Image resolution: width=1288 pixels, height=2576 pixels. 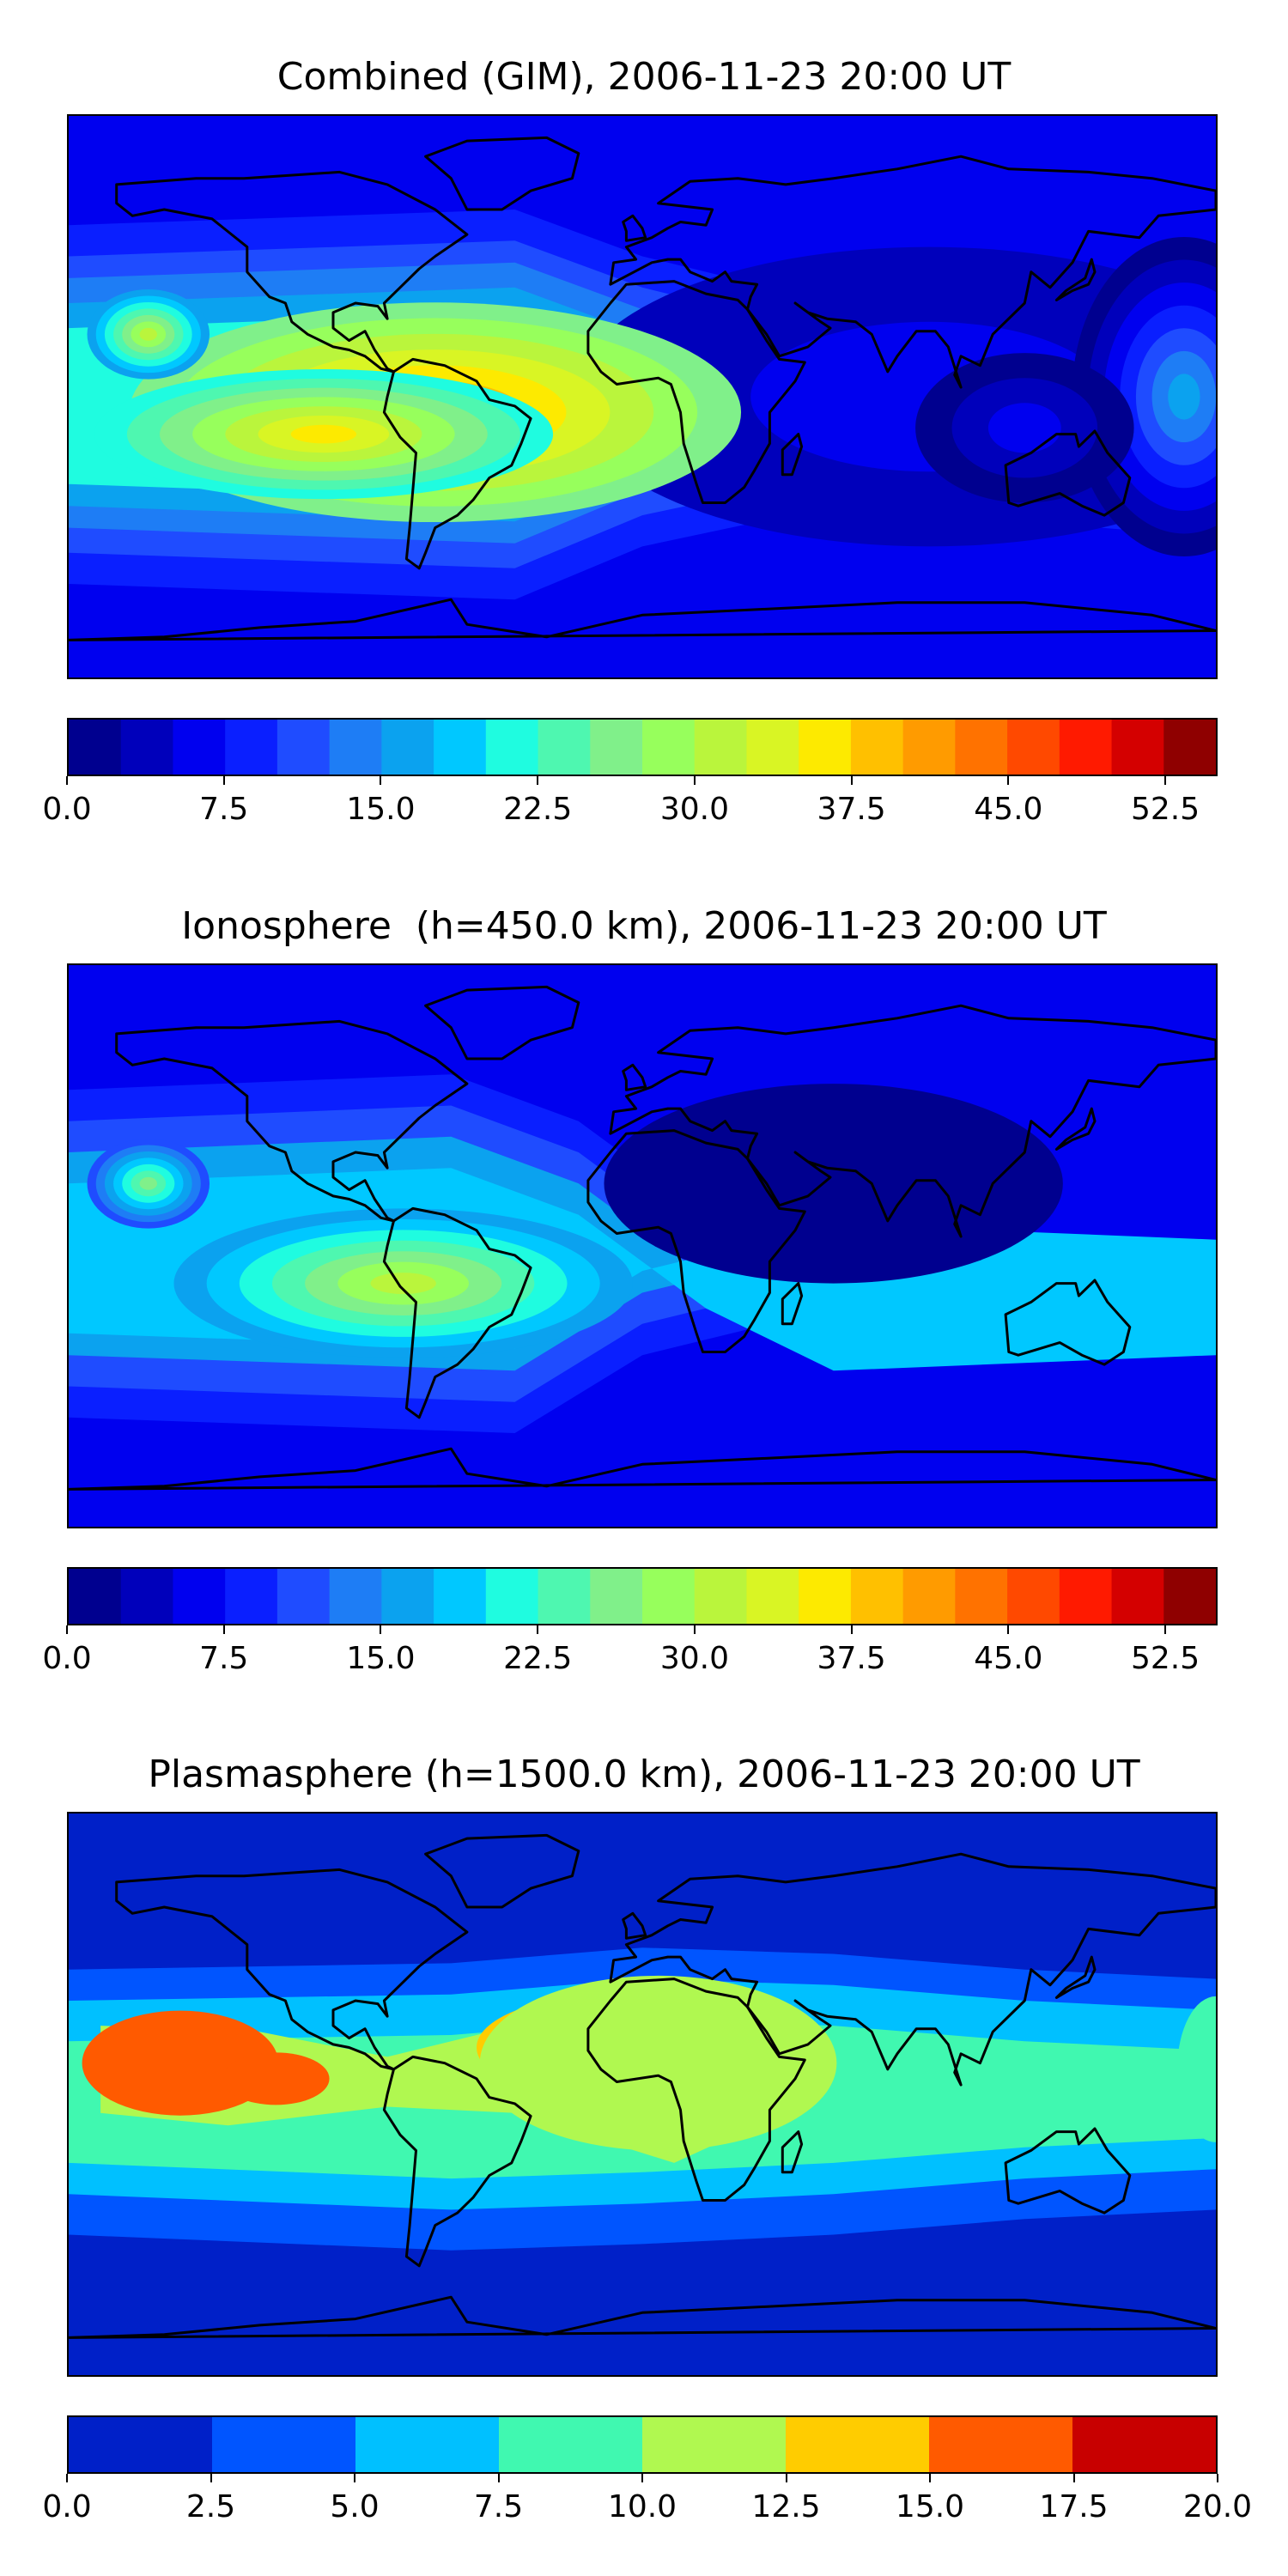 What do you see at coordinates (502, 1023) in the screenshot?
I see `greenland-outline` at bounding box center [502, 1023].